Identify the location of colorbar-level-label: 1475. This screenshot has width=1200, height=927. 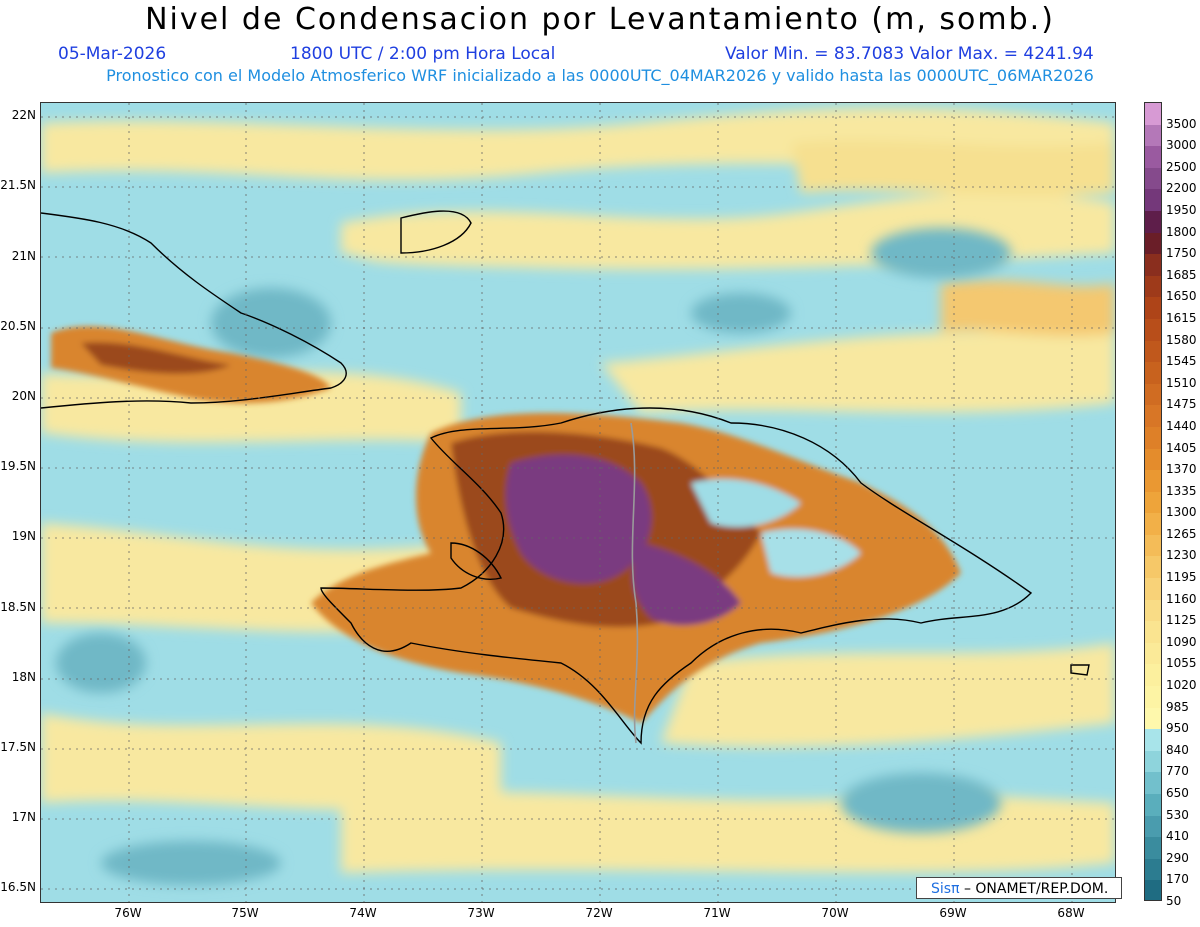
(1181, 404).